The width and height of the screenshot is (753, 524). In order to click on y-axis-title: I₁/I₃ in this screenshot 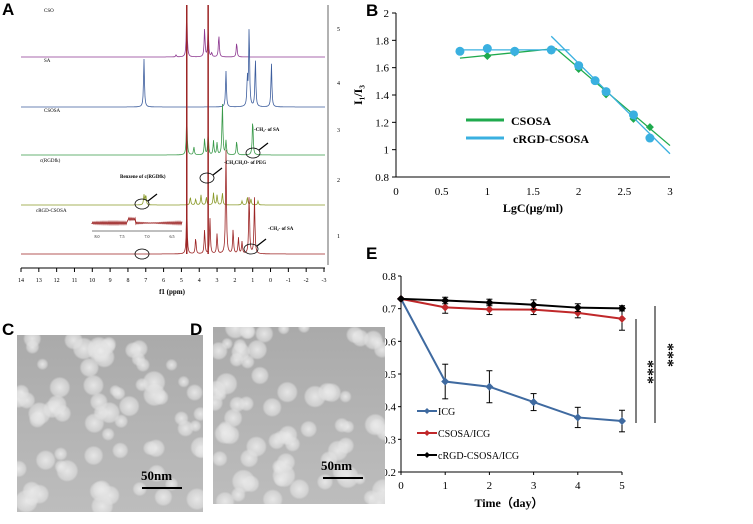, I will do `click(358, 95)`.